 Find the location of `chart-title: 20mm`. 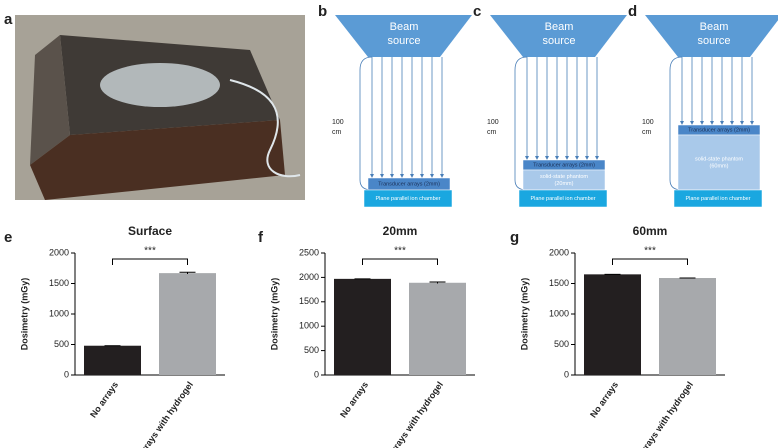

chart-title: 20mm is located at coordinates (400, 231).